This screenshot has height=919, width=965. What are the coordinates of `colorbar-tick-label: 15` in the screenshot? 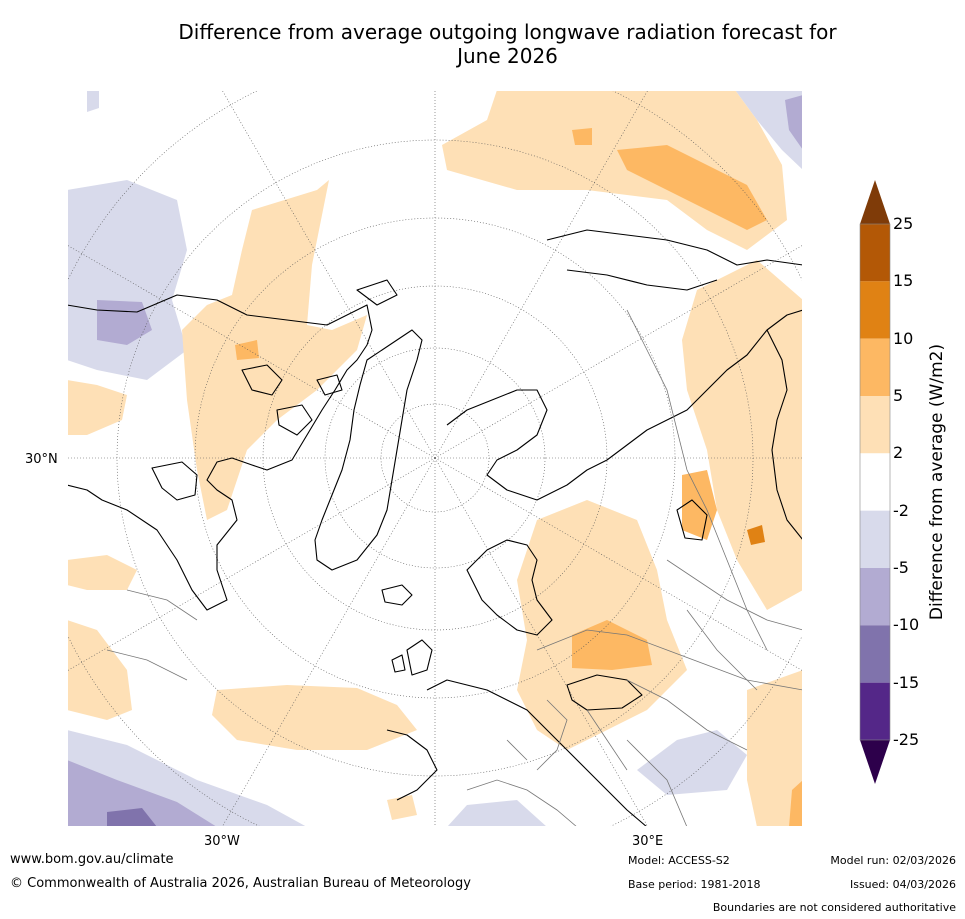 It's located at (903, 281).